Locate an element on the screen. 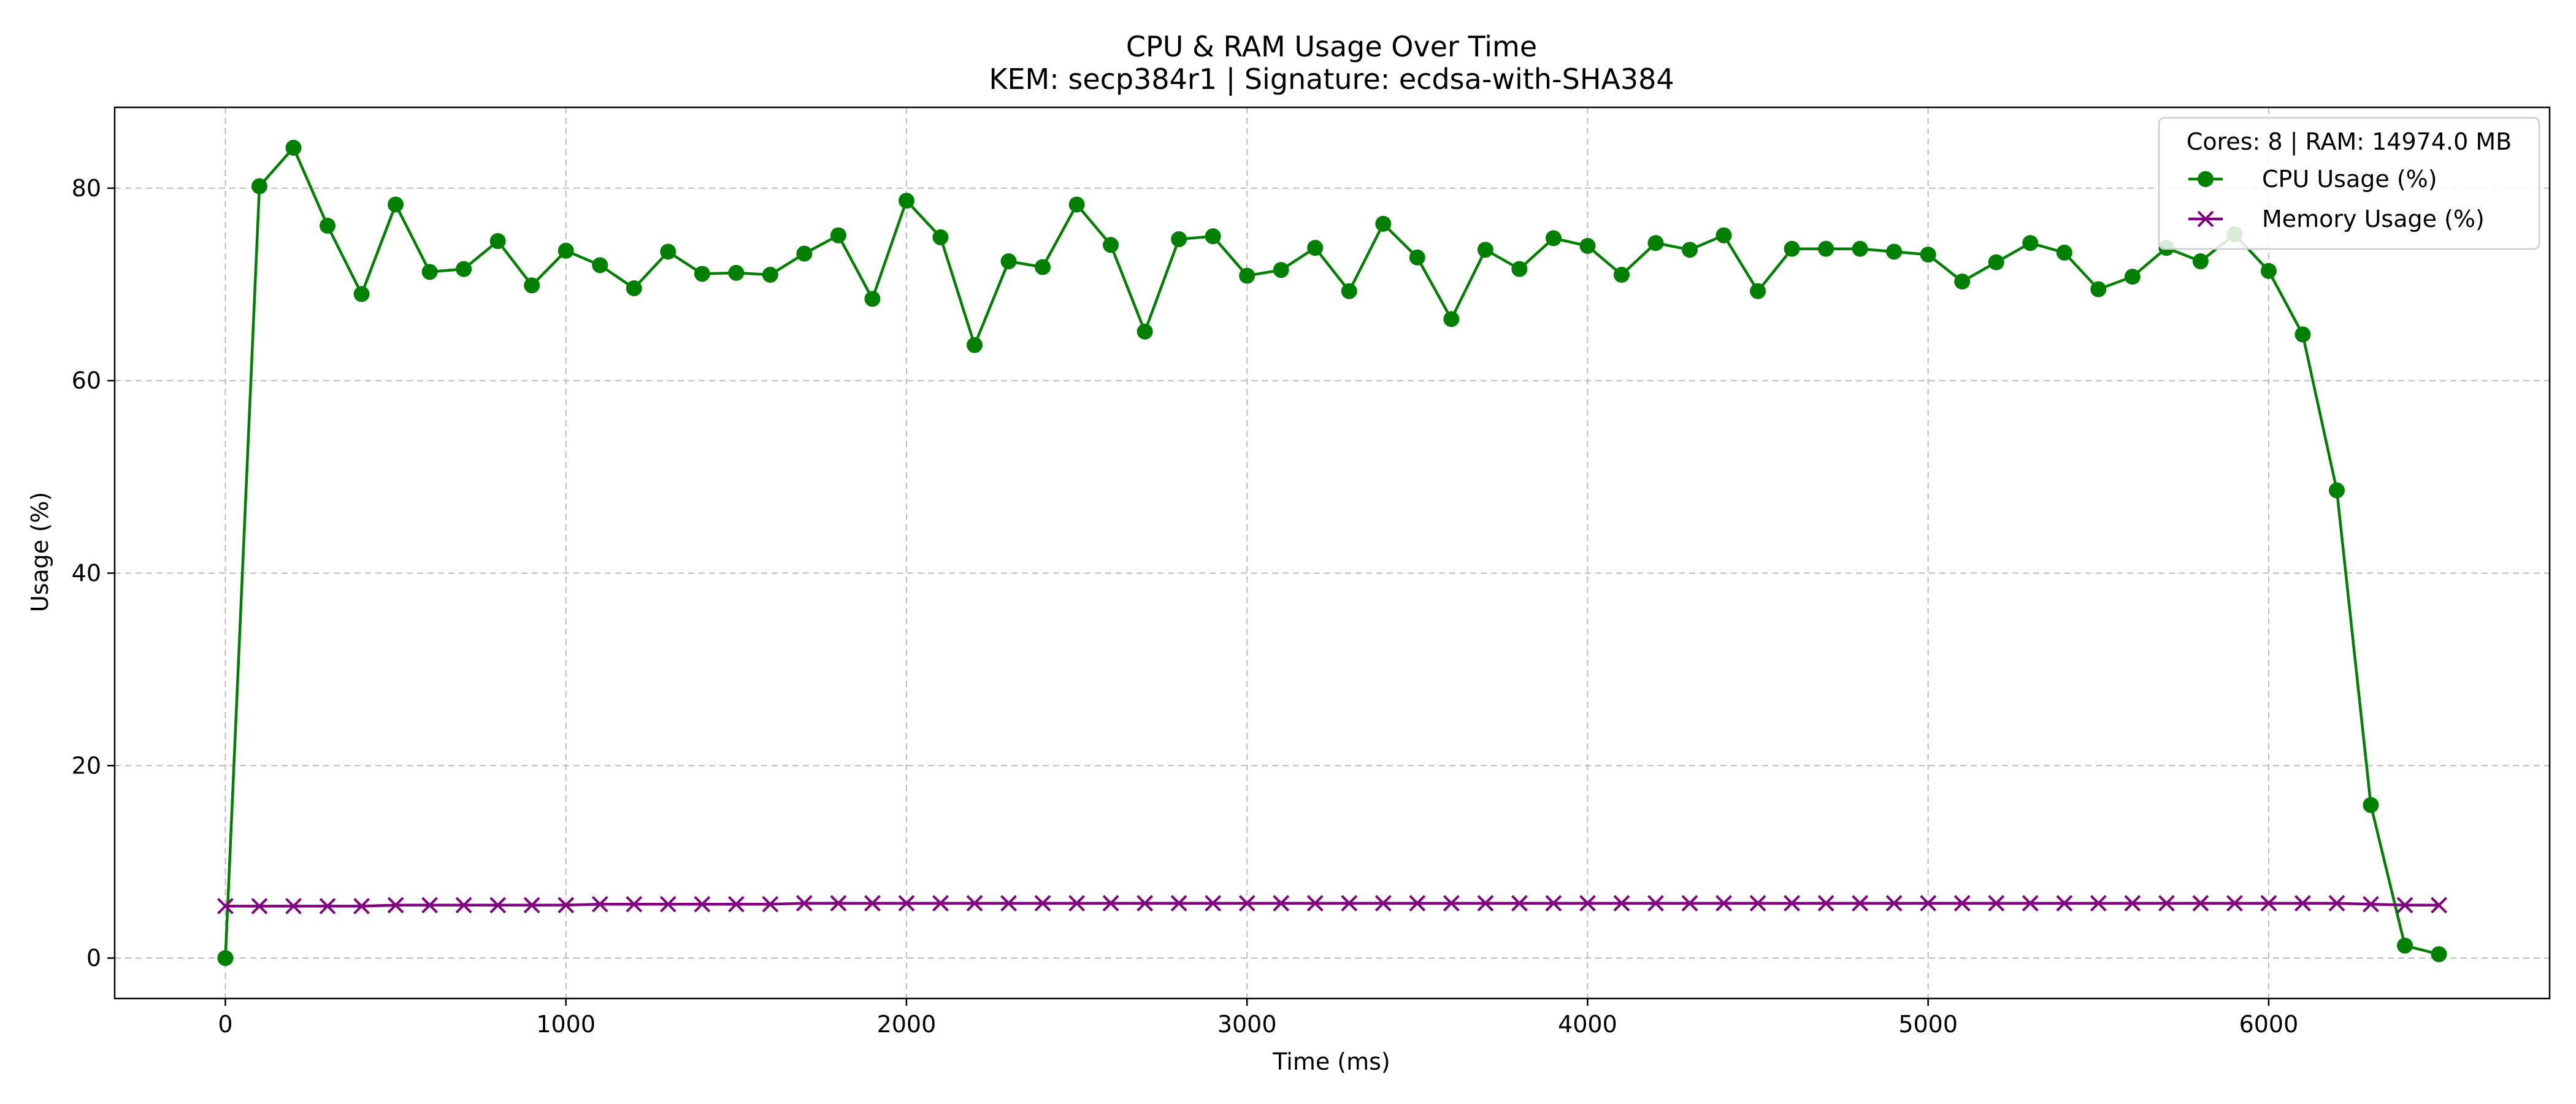 Image resolution: width=2576 pixels, height=1104 pixels. x-tick-label: 3000 is located at coordinates (1247, 1024).